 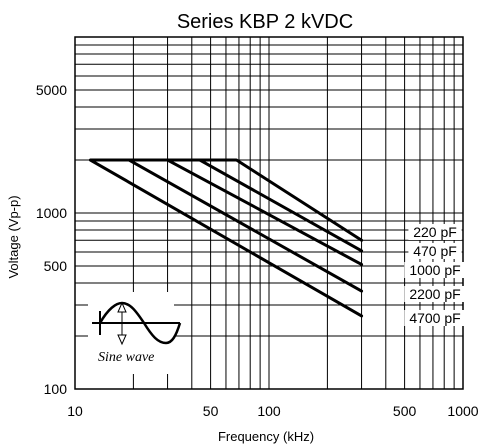 What do you see at coordinates (51, 239) in the screenshot?
I see `y-tick-labels: 100 500 1000 5000` at bounding box center [51, 239].